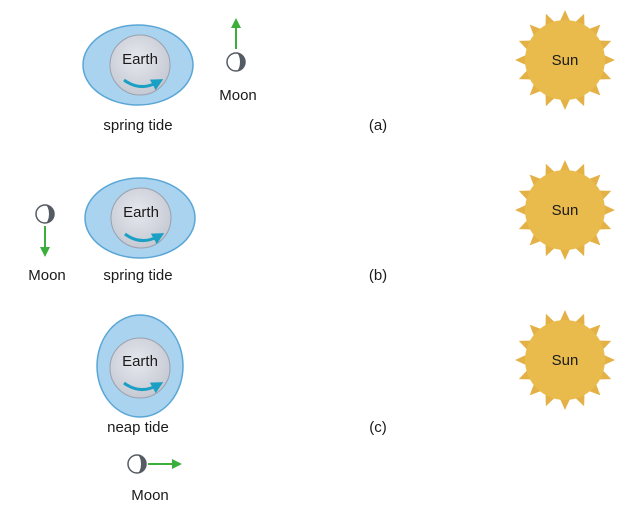  I want to click on panel-label: (b), so click(378, 275).